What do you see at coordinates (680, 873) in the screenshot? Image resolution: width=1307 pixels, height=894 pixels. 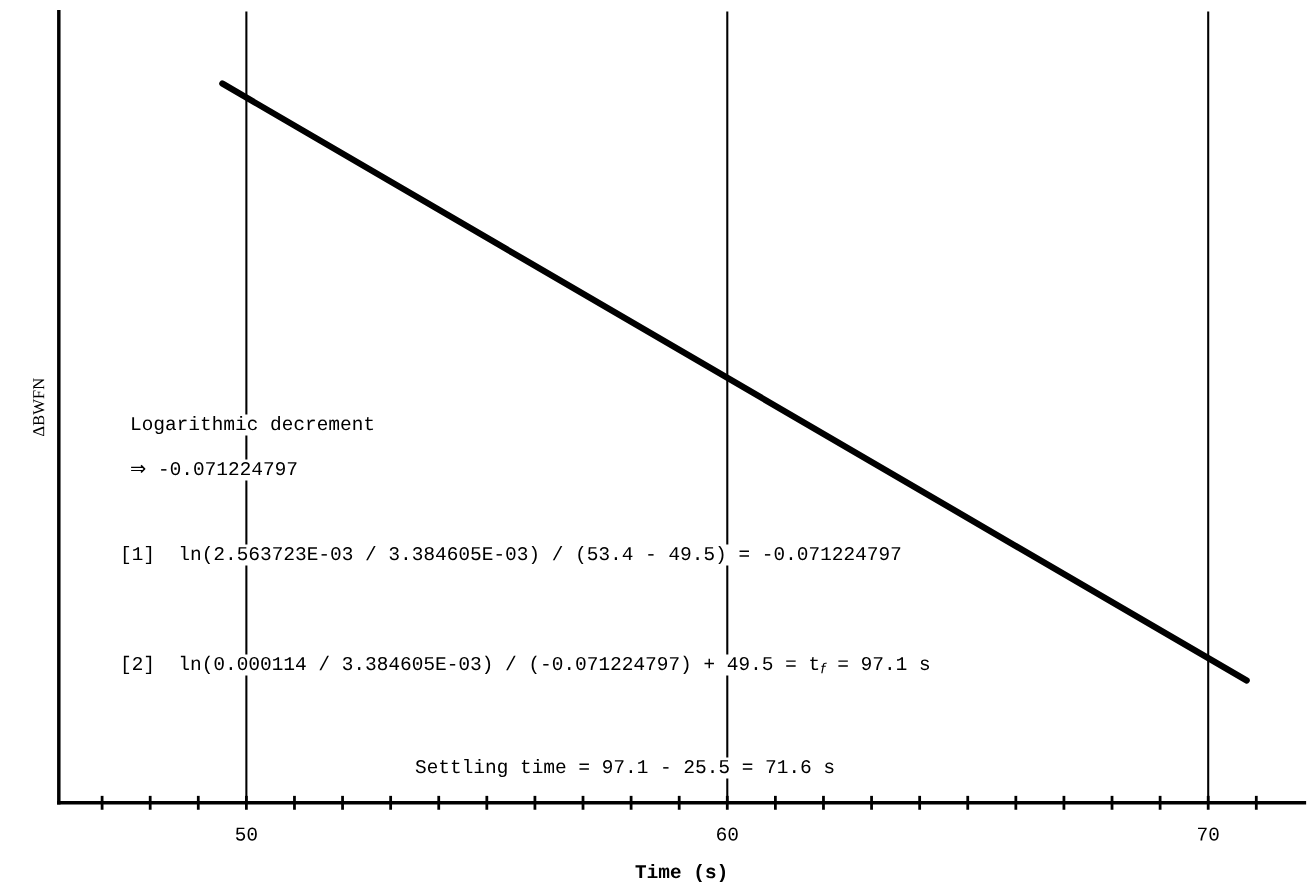 I see `x-axis-title: Time (s)` at bounding box center [680, 873].